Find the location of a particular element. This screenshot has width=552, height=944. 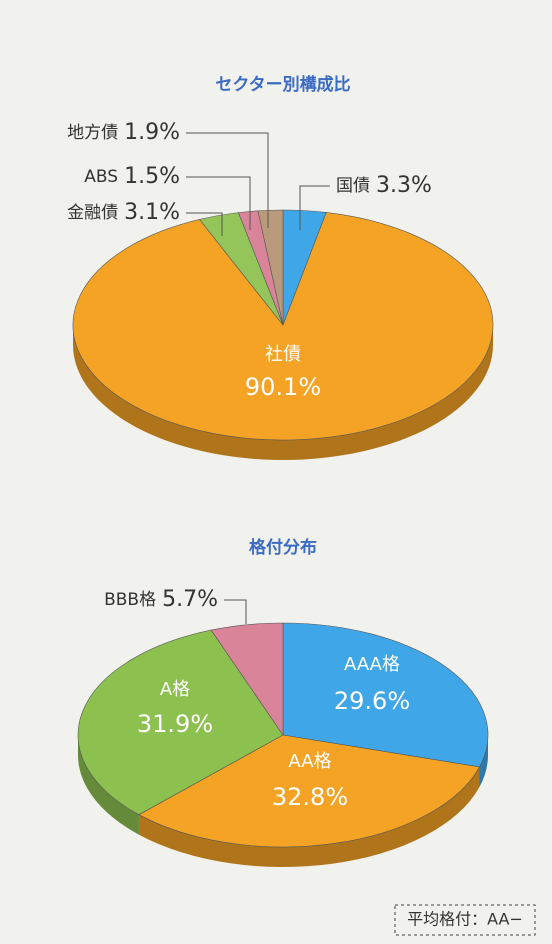

value-label: 5.7% is located at coordinates (190, 599).